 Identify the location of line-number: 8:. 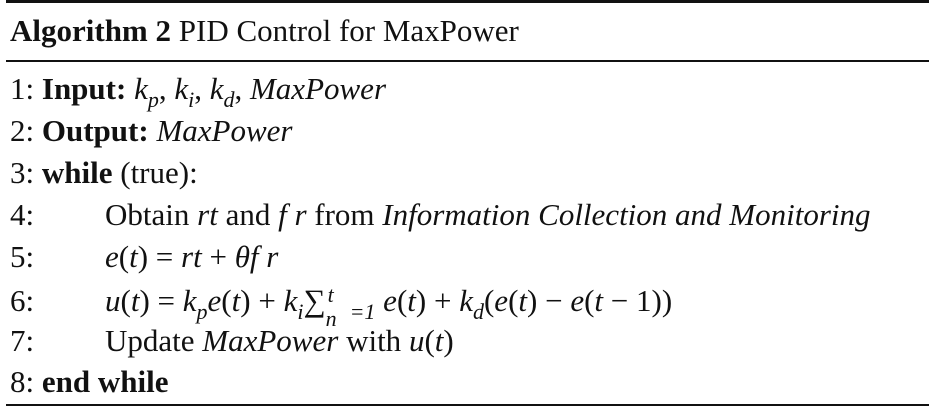
(22, 381).